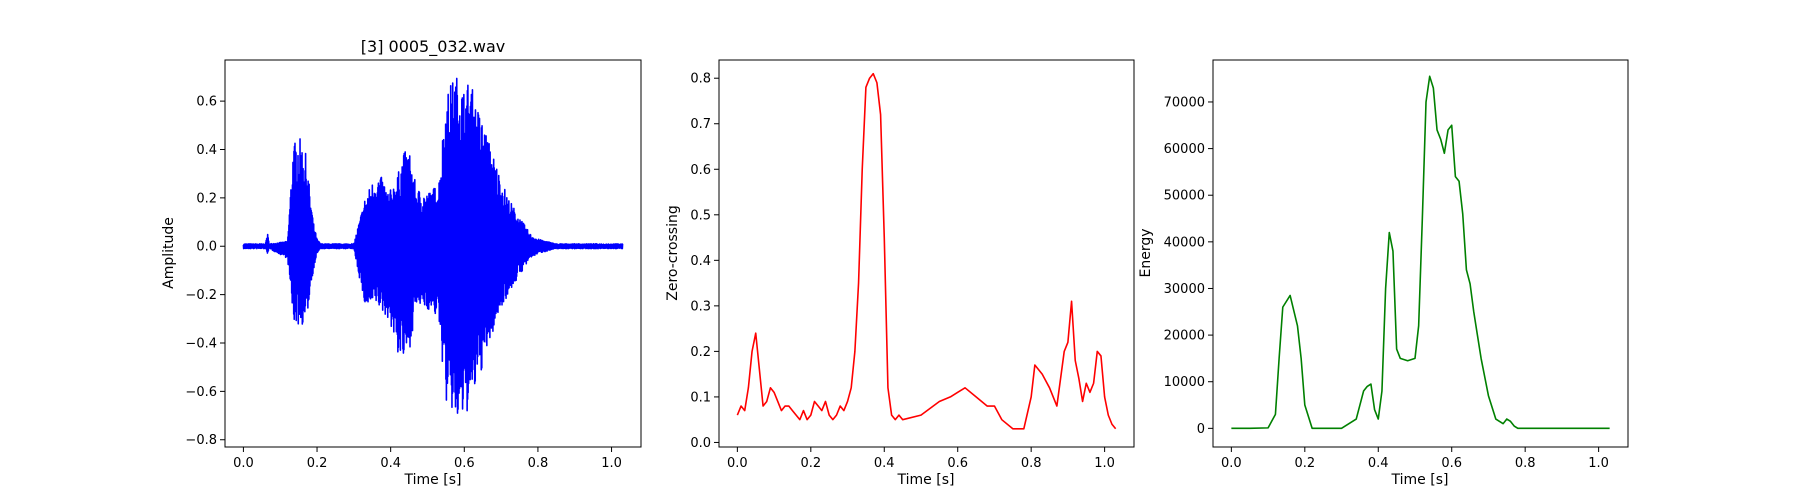  What do you see at coordinates (201, 343) in the screenshot?
I see `y-tick-label: −0.4` at bounding box center [201, 343].